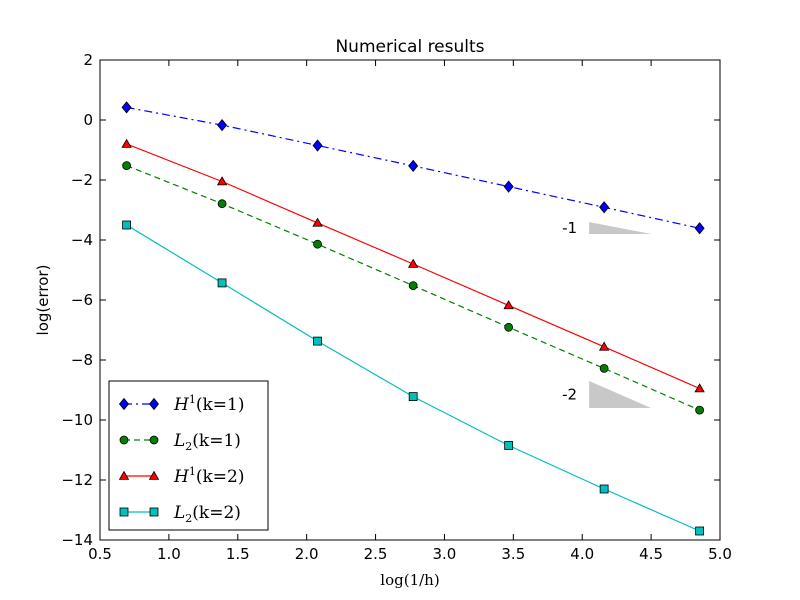 The width and height of the screenshot is (800, 600). I want to click on x-tick-label-8: 4.0, so click(582, 554).